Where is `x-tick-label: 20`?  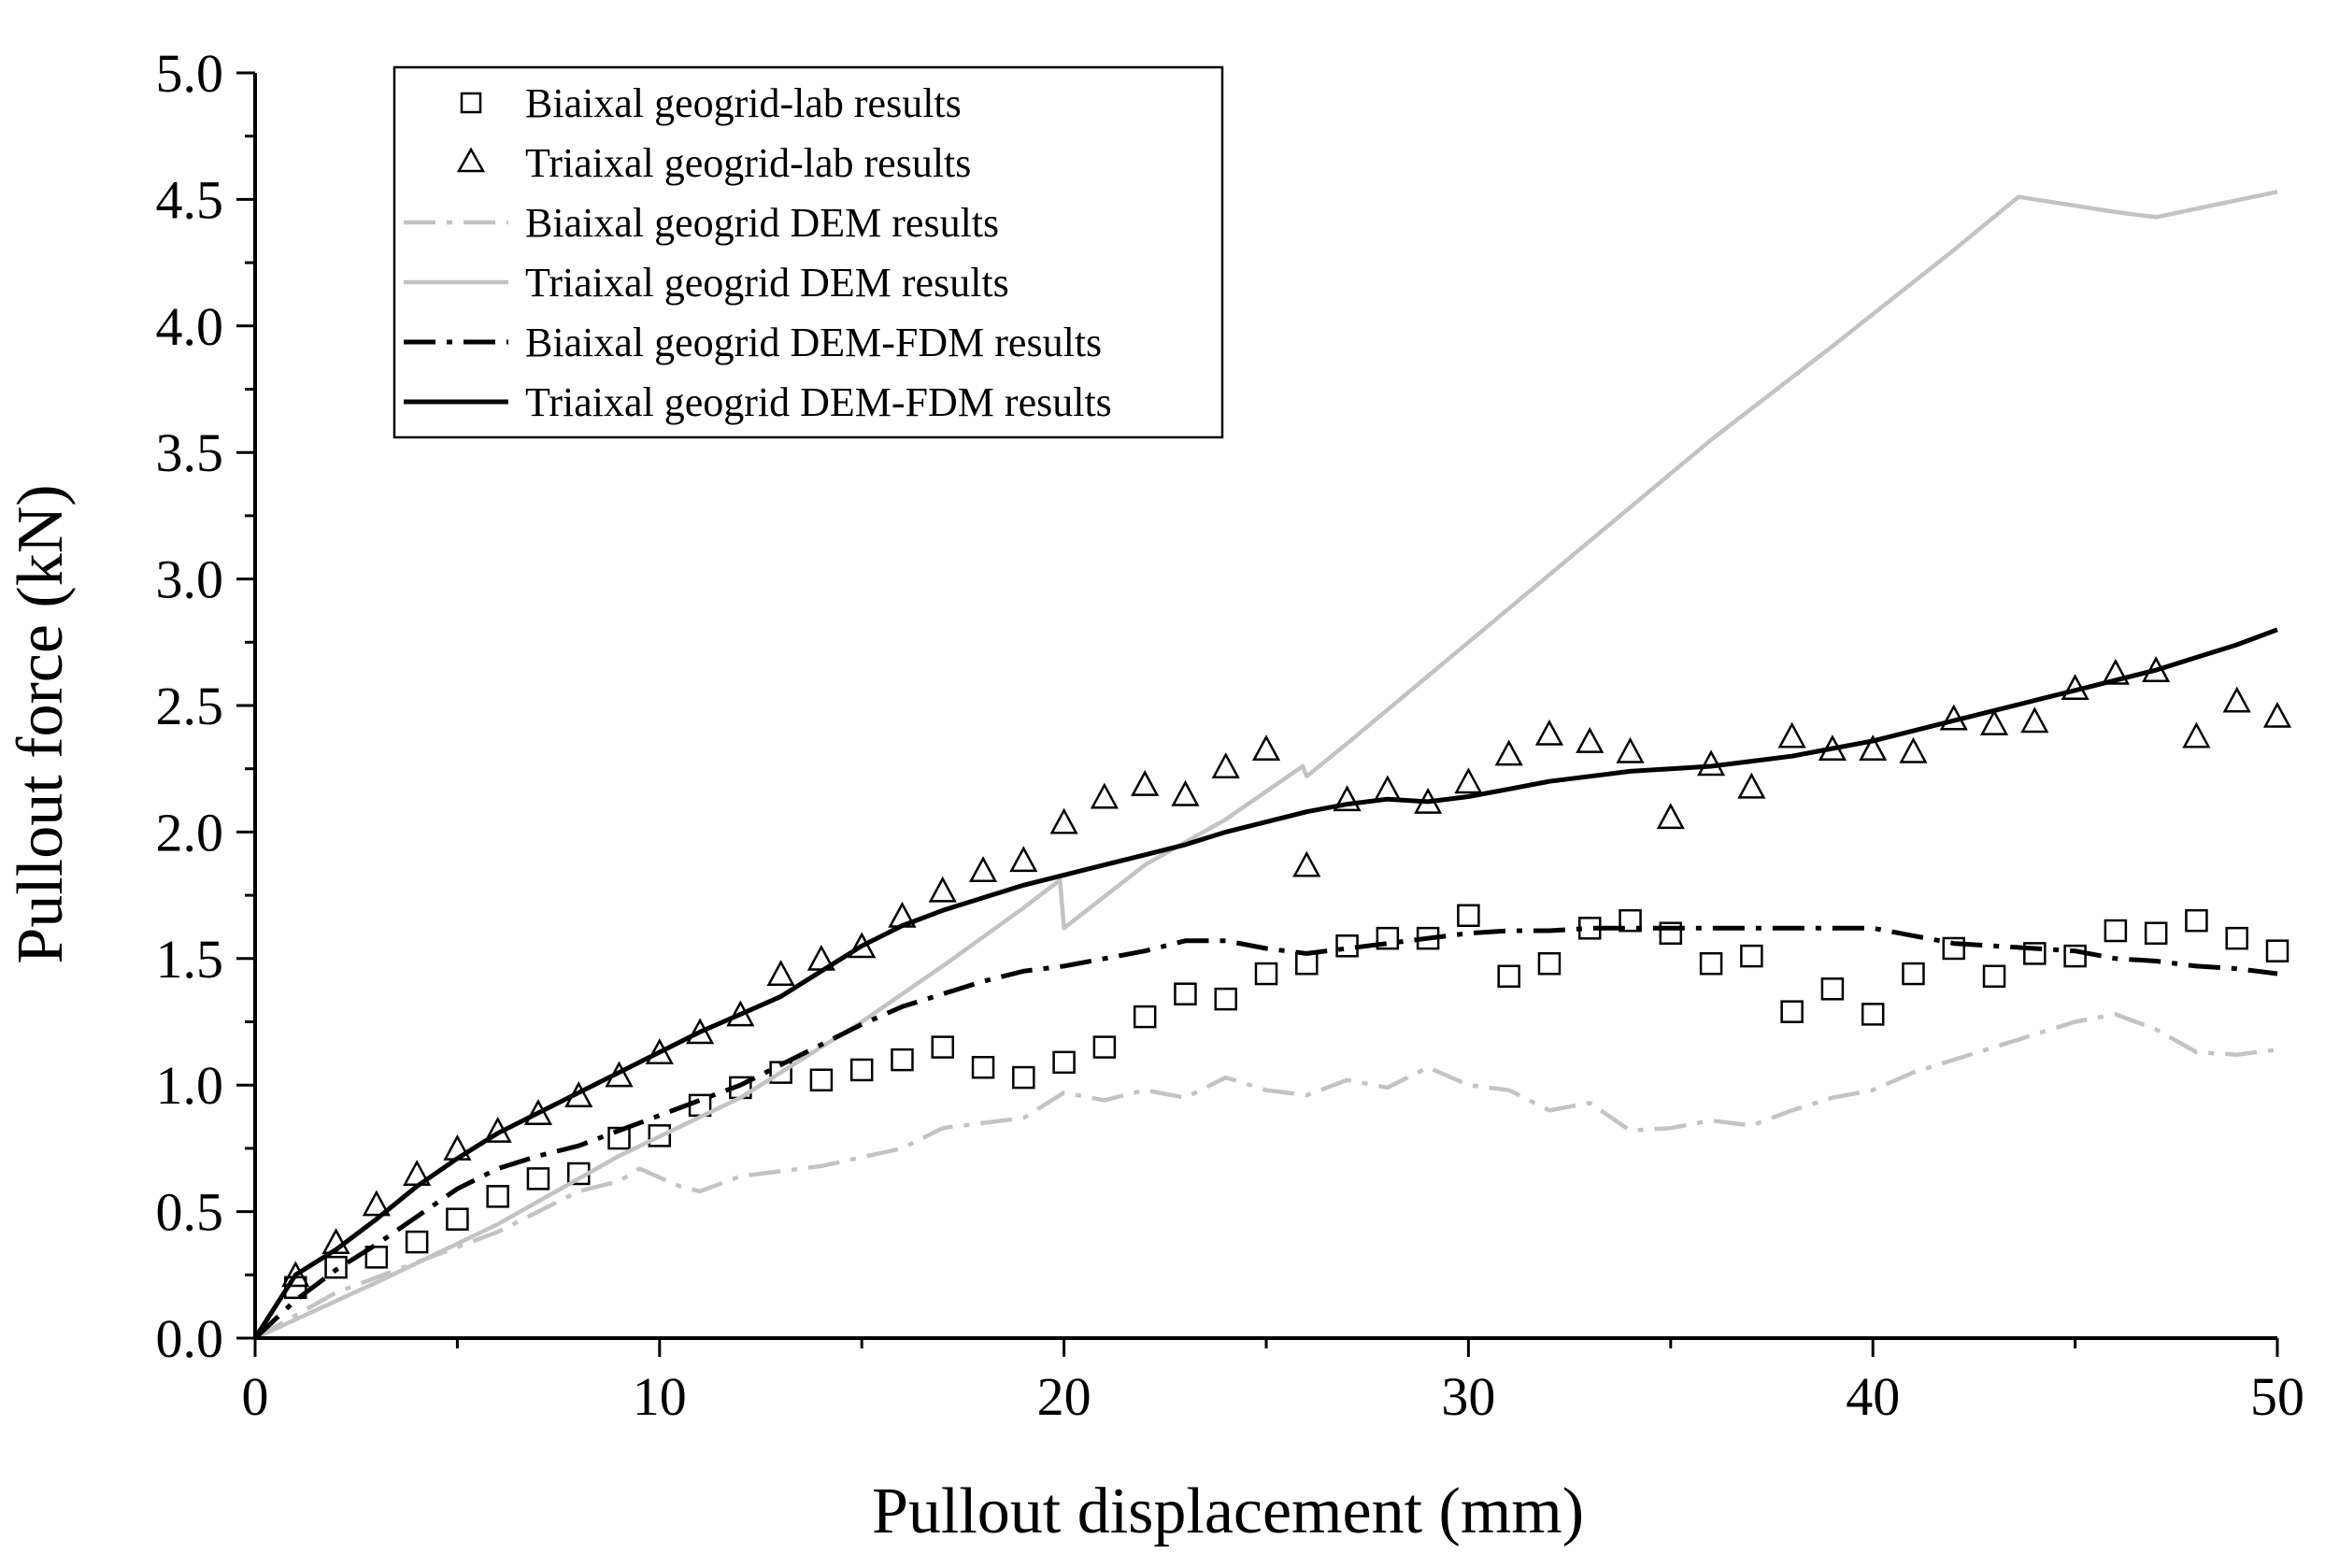
x-tick-label: 20 is located at coordinates (1064, 1396).